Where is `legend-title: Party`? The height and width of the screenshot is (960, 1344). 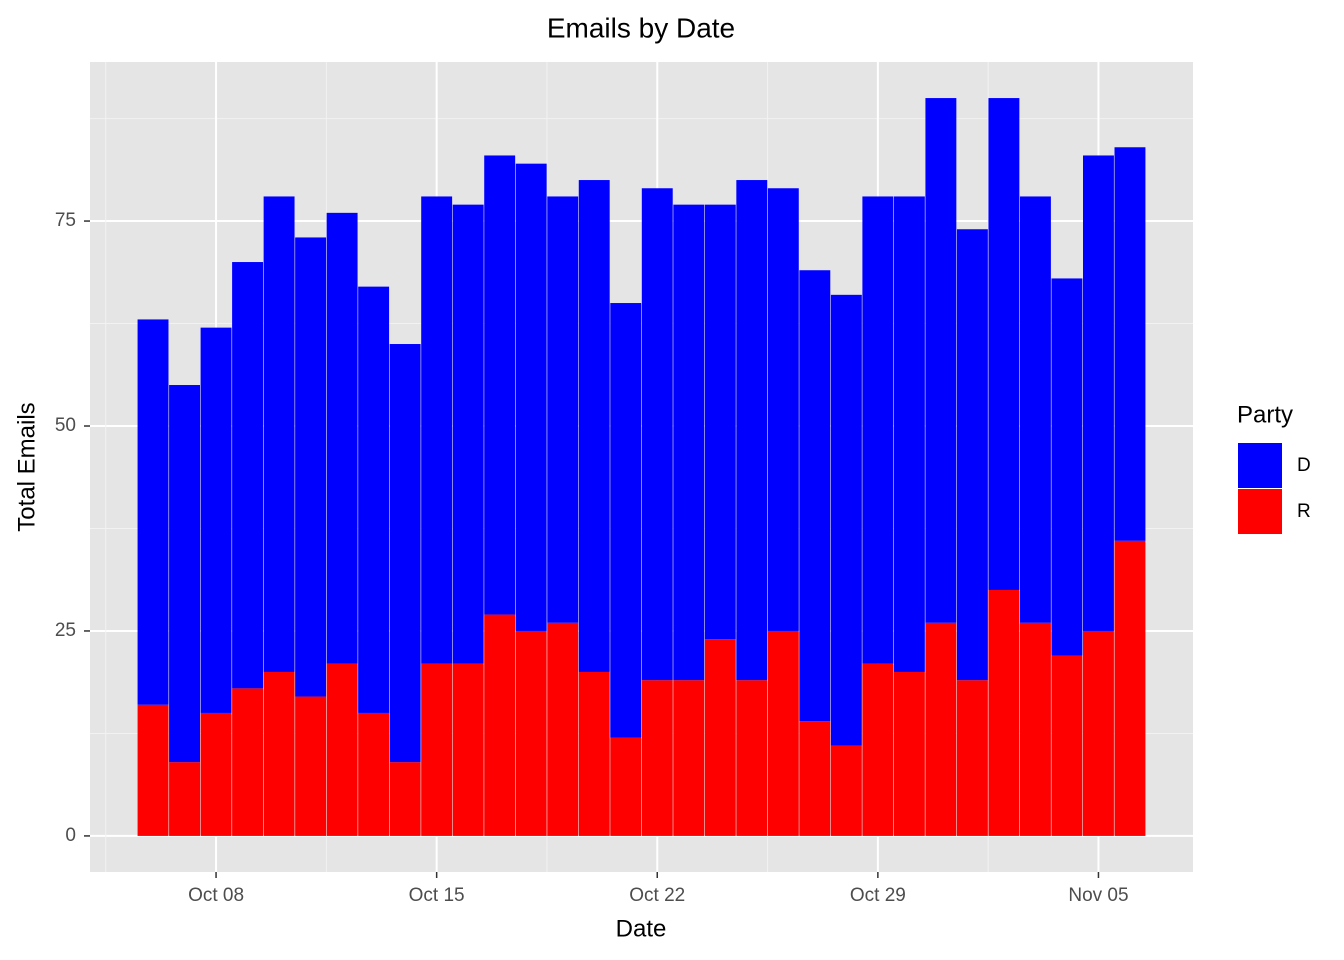
legend-title: Party is located at coordinates (1265, 414).